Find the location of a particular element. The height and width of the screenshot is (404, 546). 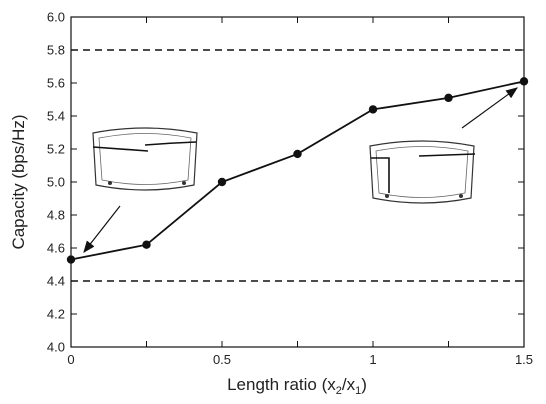

y-tick-label: 5.4 is located at coordinates (56, 116).